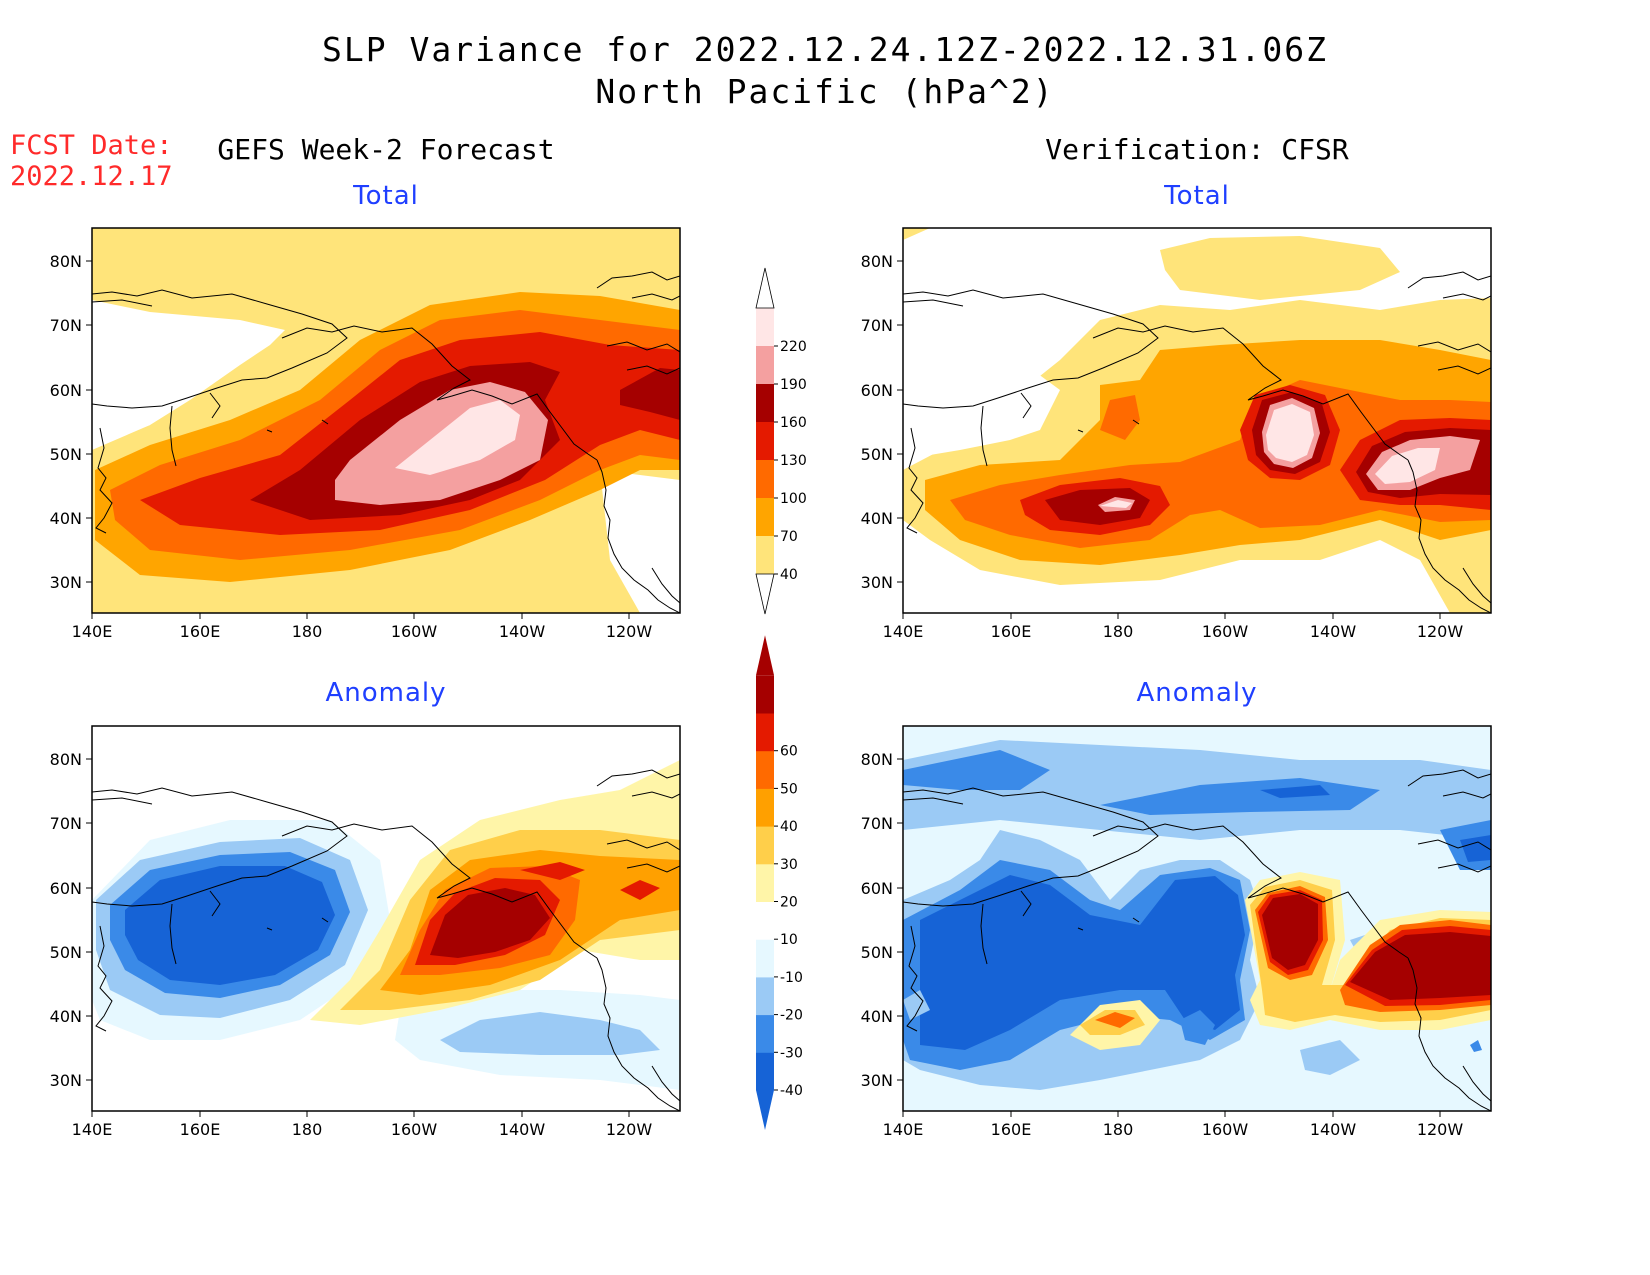  What do you see at coordinates (1197, 420) in the screenshot?
I see `verification-total-map` at bounding box center [1197, 420].